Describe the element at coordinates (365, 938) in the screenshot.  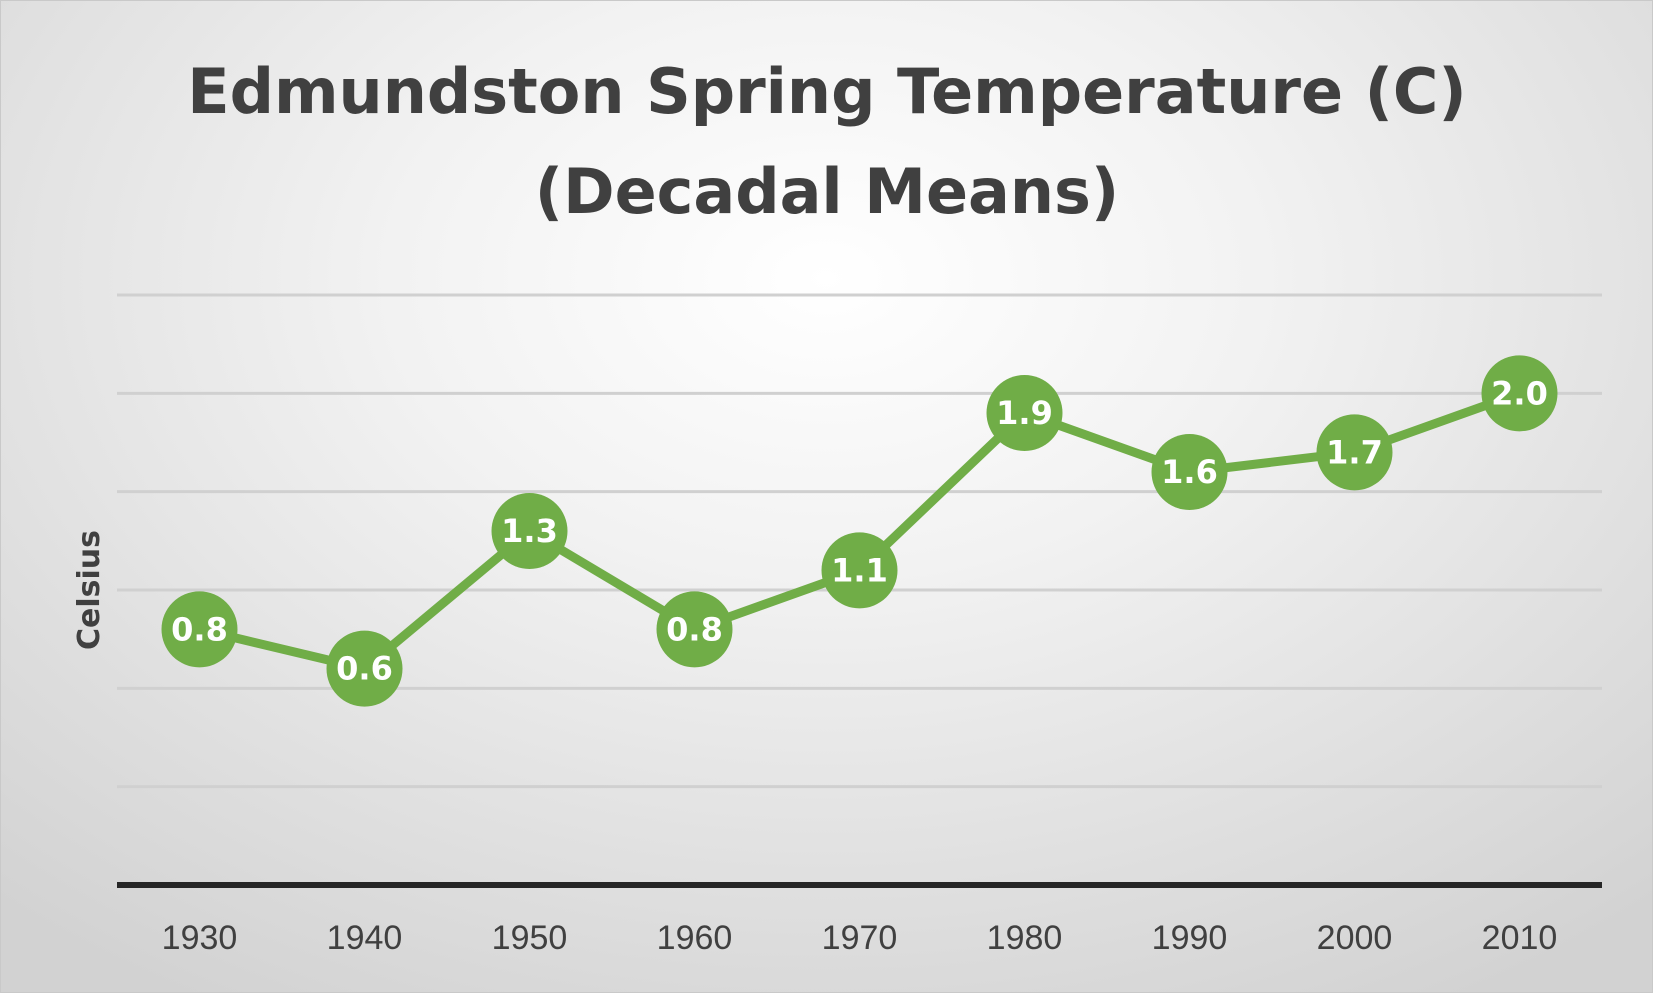
I see `x-tick-label-1940: 1940` at that location.